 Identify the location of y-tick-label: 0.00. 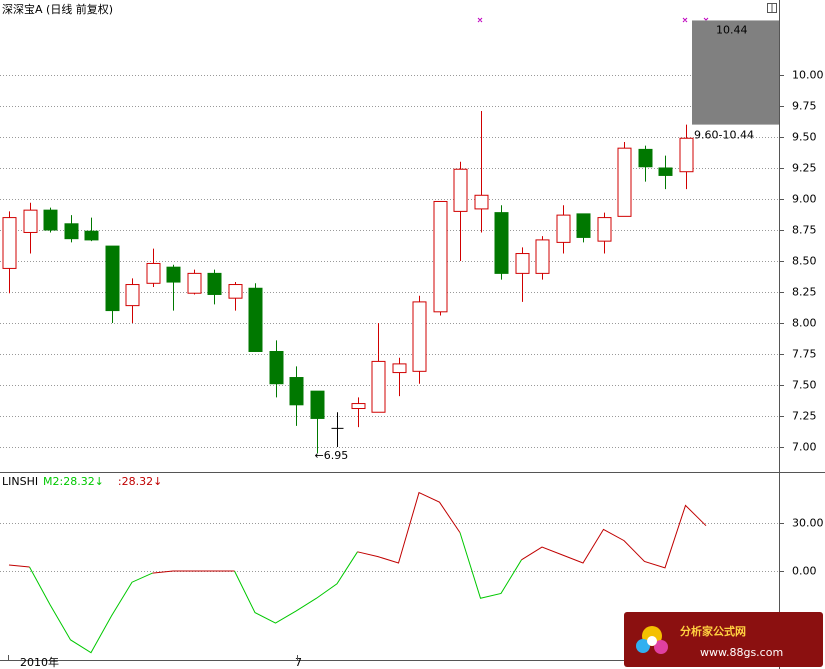
(804, 571).